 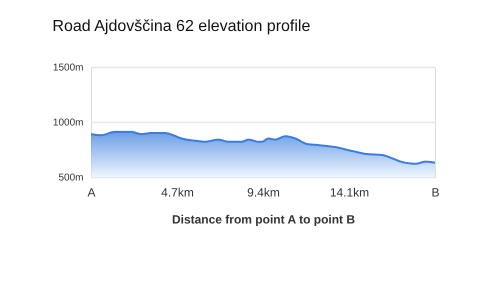 What do you see at coordinates (71, 178) in the screenshot?
I see `y-tick-label: 500m` at bounding box center [71, 178].